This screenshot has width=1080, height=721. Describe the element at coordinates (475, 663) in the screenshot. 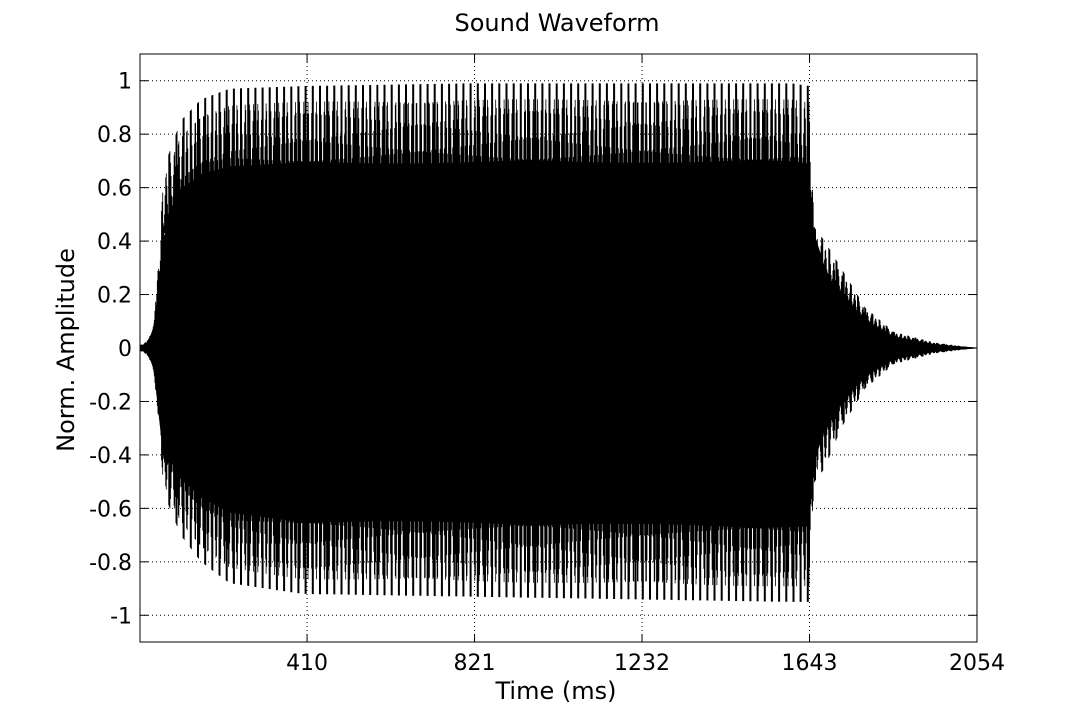

I see `x-tick-label: 821` at that location.